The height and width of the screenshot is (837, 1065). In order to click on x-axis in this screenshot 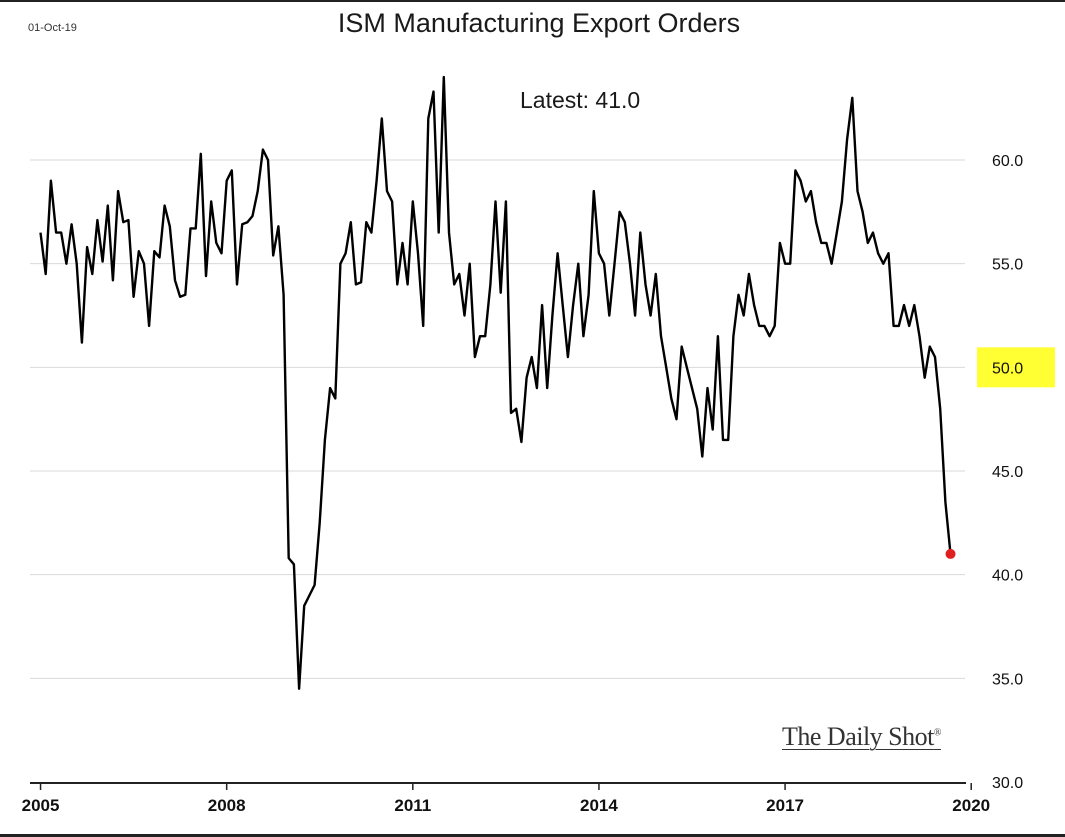, I will do `click(501, 786)`.